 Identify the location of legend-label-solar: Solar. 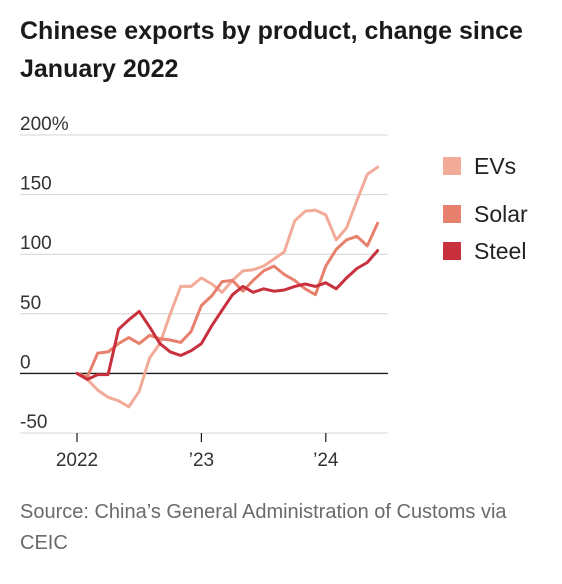
(501, 214).